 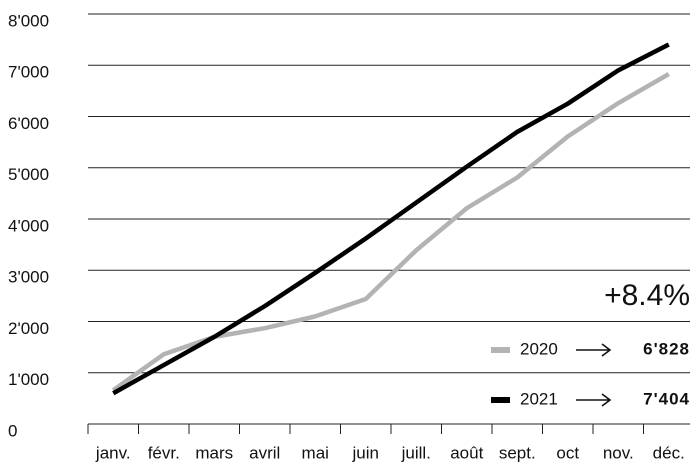 What do you see at coordinates (113, 452) in the screenshot?
I see `x-tick-label: janv.` at bounding box center [113, 452].